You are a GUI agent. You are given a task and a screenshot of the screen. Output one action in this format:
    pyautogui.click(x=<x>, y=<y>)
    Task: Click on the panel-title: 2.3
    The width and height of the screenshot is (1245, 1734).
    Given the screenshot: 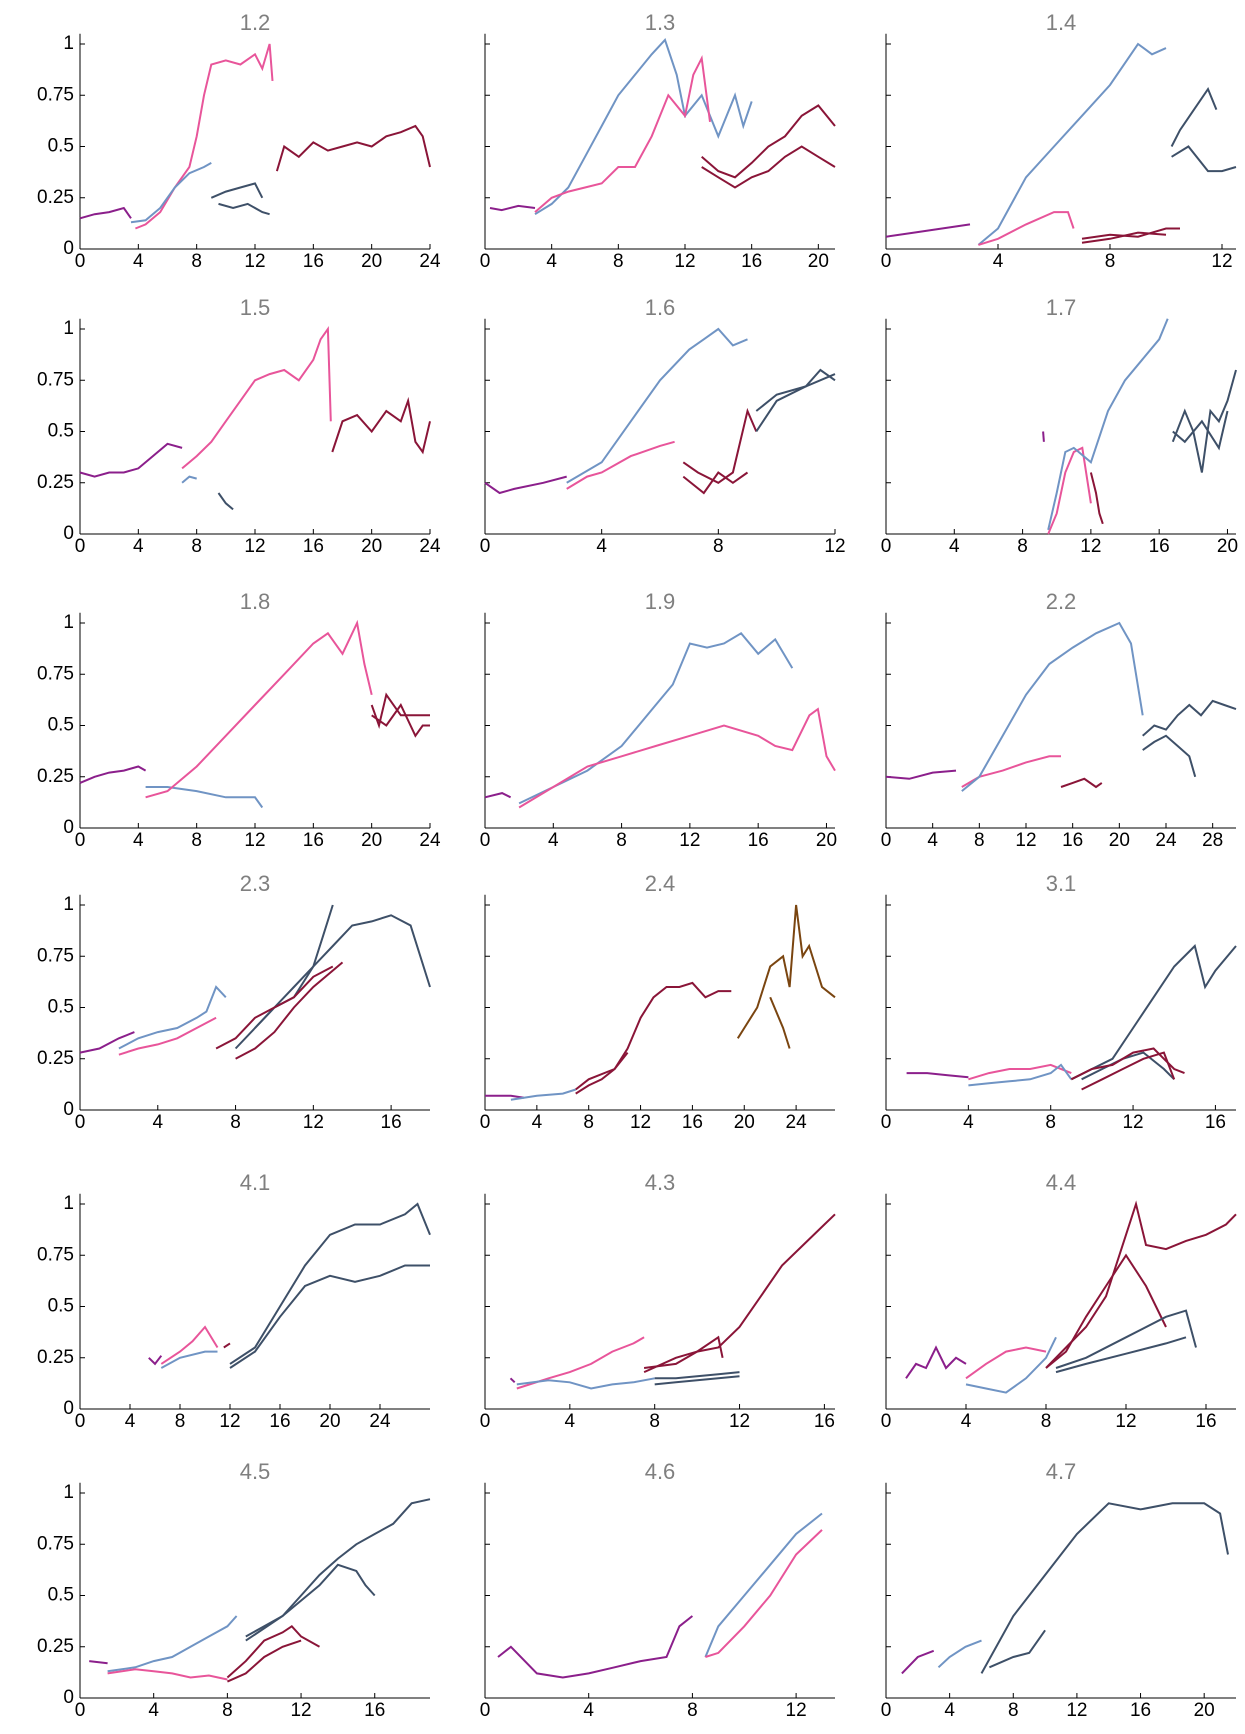 What is the action you would take?
    pyautogui.click(x=255, y=883)
    